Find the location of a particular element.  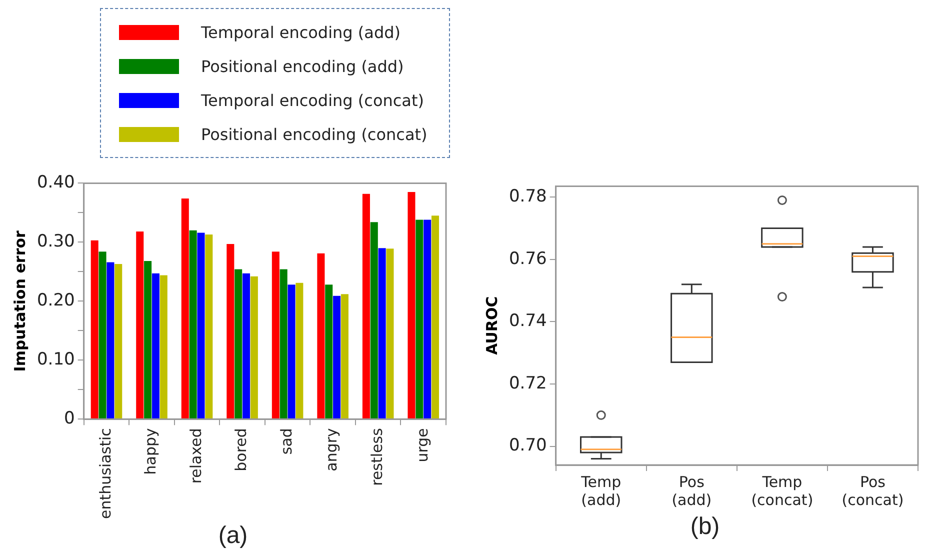

text: (b) is located at coordinates (705, 527).